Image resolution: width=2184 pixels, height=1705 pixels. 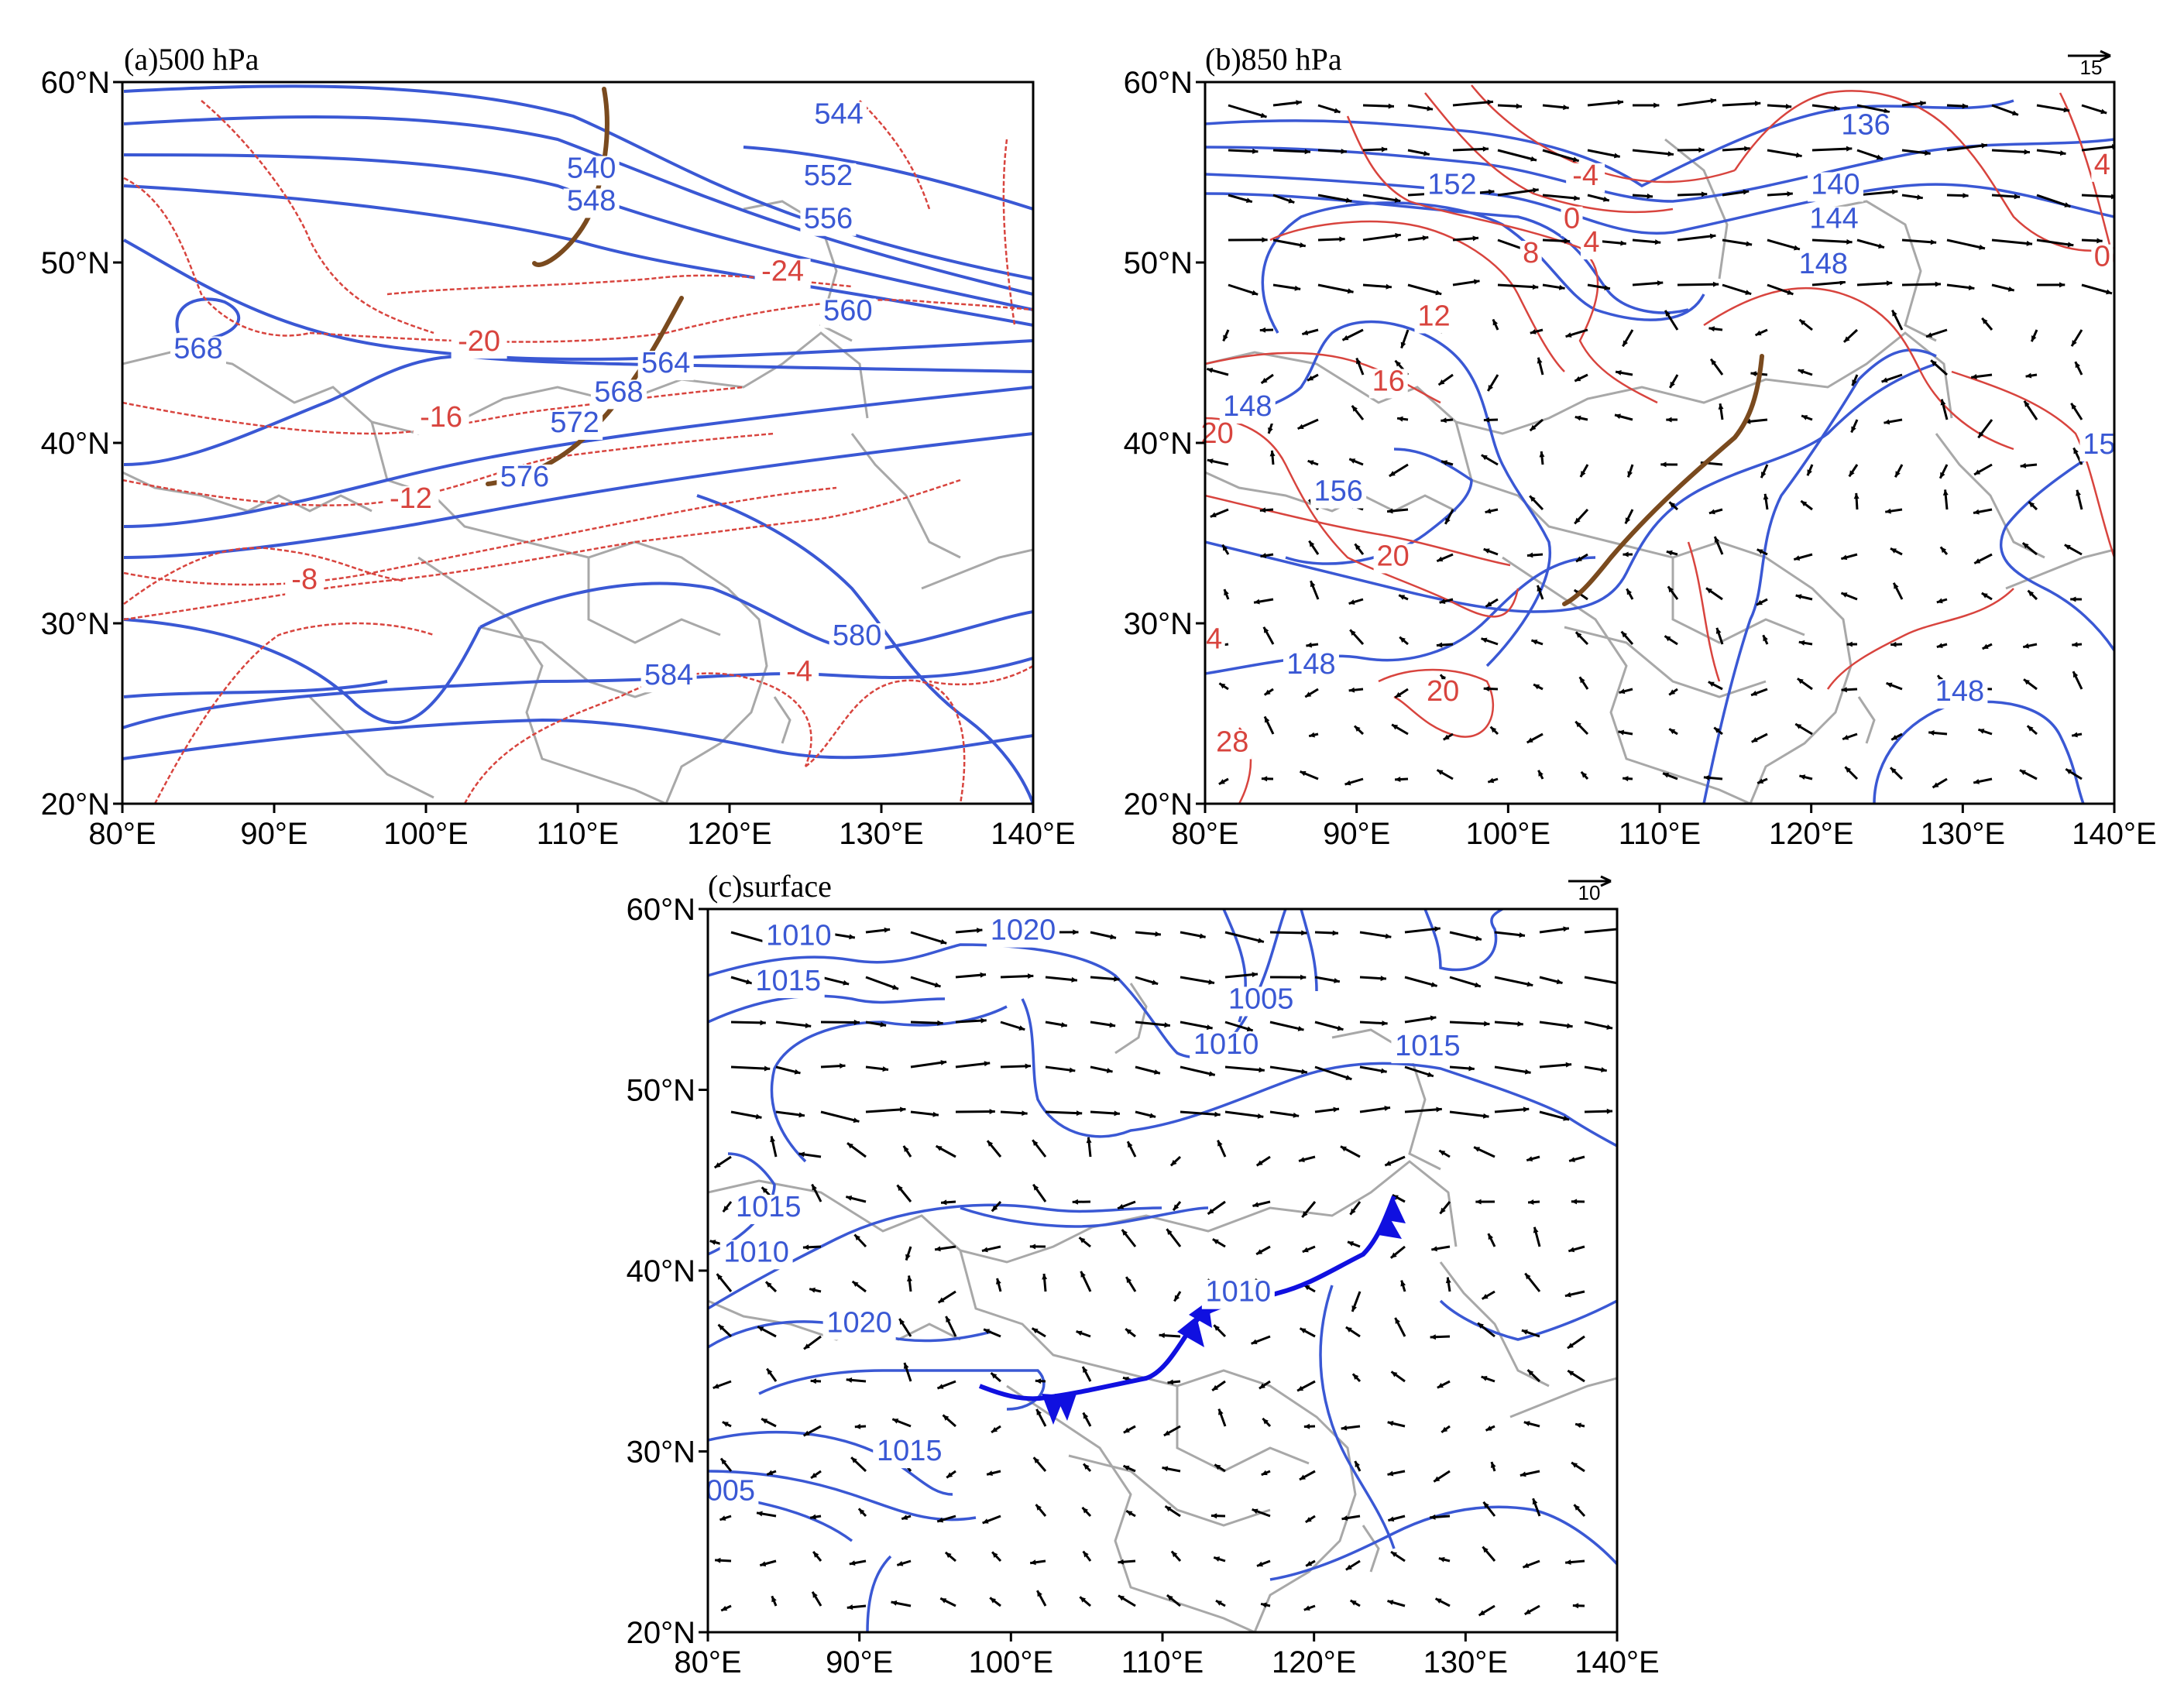 I want to click on contour-label: 1005, so click(x=1261, y=999).